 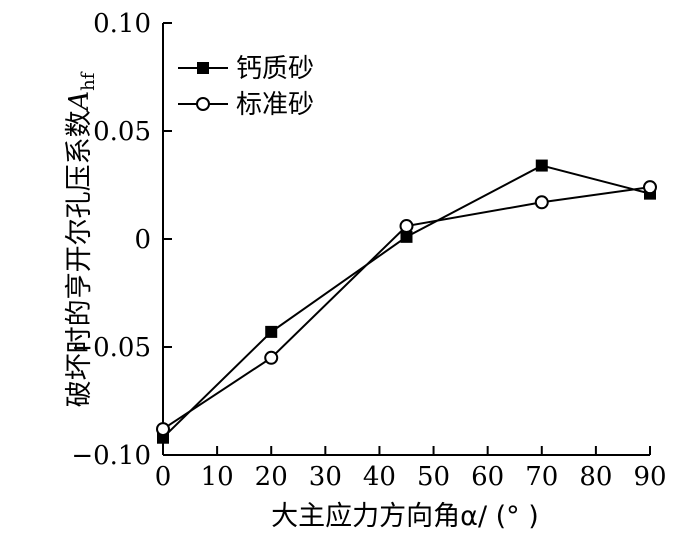 I want to click on y-tick-label: 0.10, so click(x=122, y=24).